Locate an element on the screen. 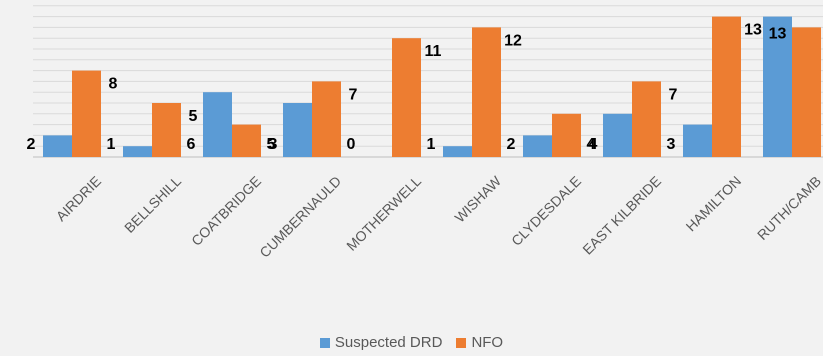 The width and height of the screenshot is (823, 356). data-label: 8 is located at coordinates (113, 84).